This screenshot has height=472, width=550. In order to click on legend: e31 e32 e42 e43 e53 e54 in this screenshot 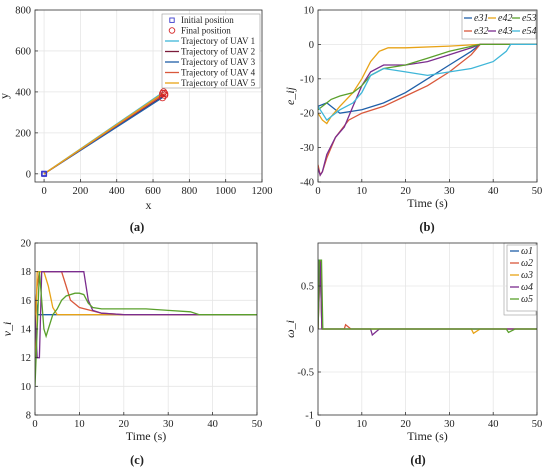, I will do `click(499, 25)`.